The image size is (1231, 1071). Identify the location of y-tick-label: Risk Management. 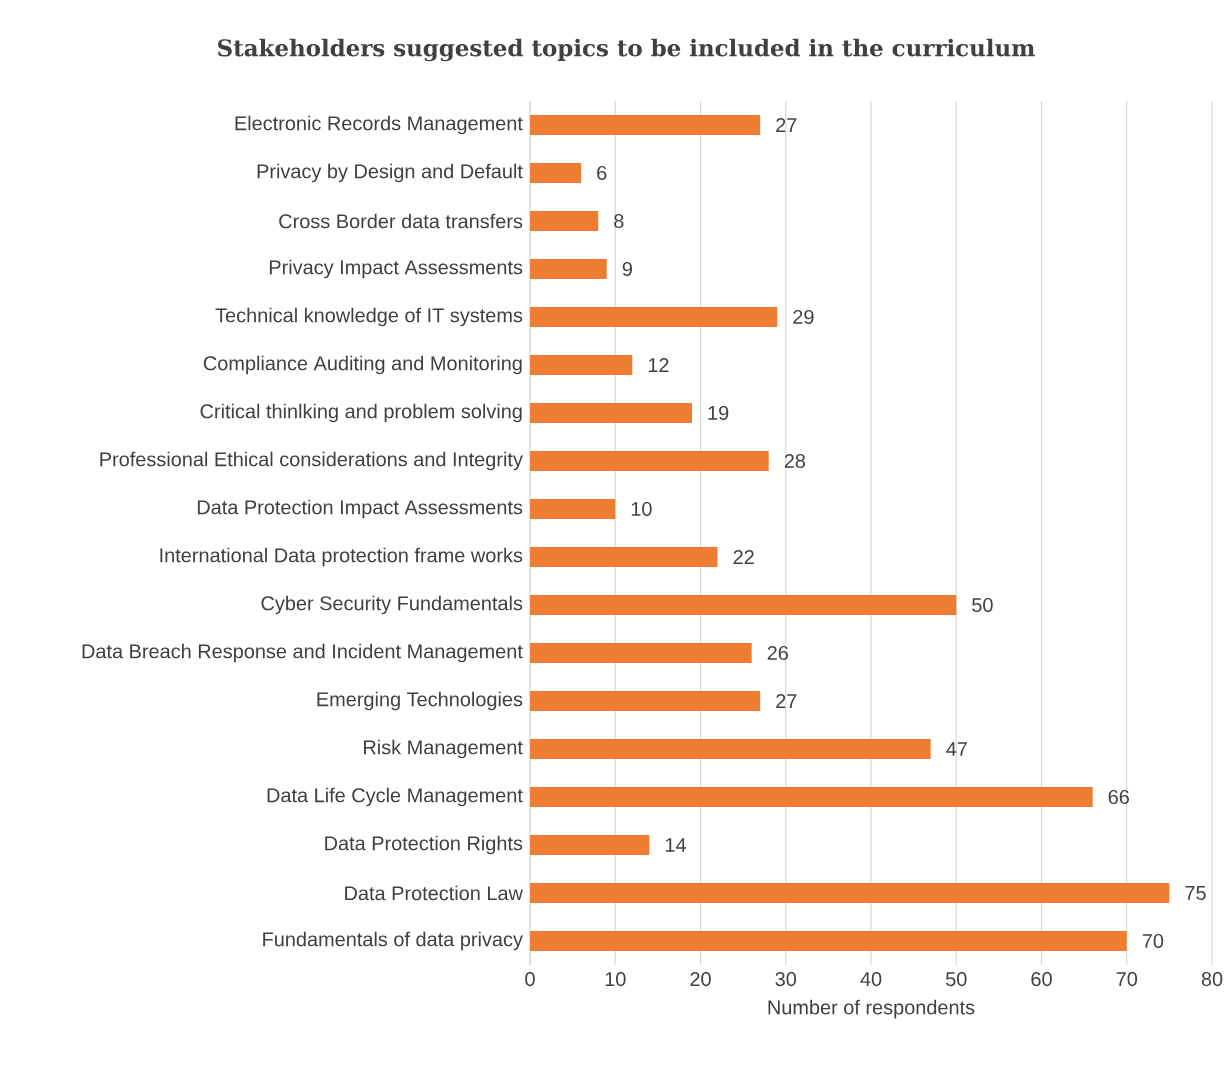
(443, 749).